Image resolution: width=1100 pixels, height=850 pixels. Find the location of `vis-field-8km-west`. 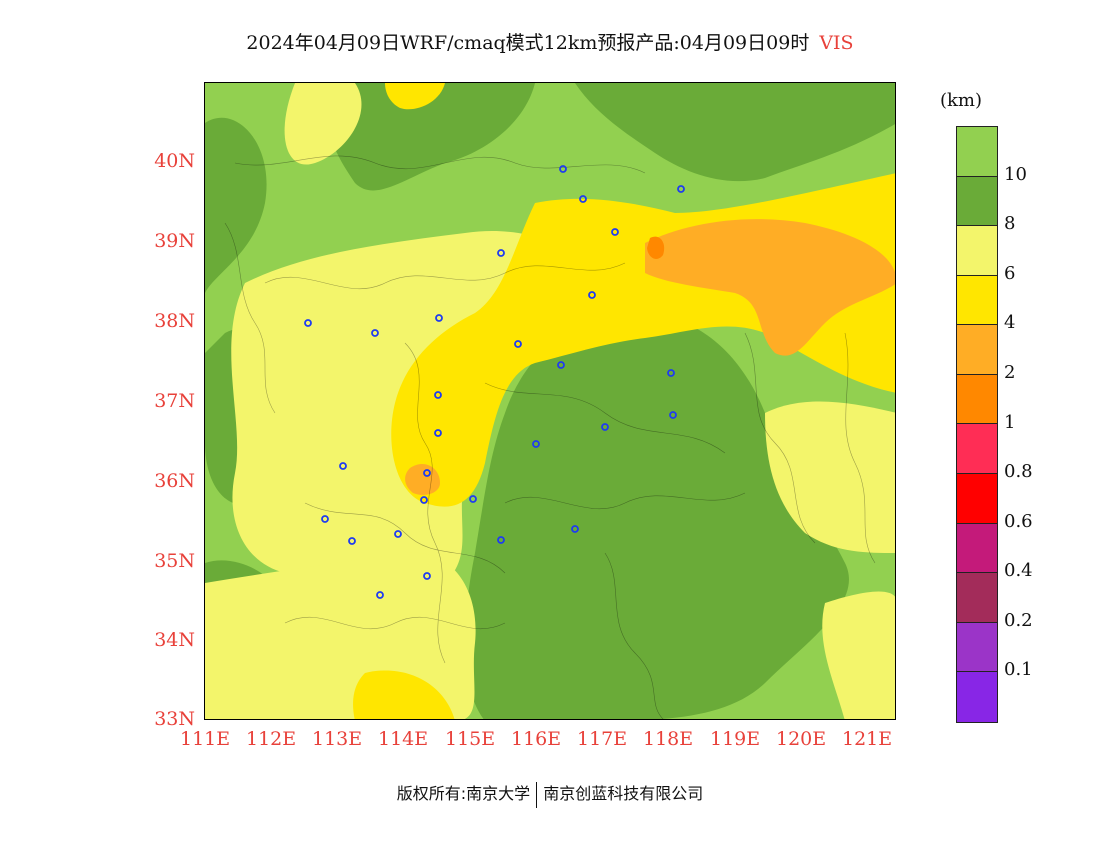

vis-field-8km-west is located at coordinates (236, 205).